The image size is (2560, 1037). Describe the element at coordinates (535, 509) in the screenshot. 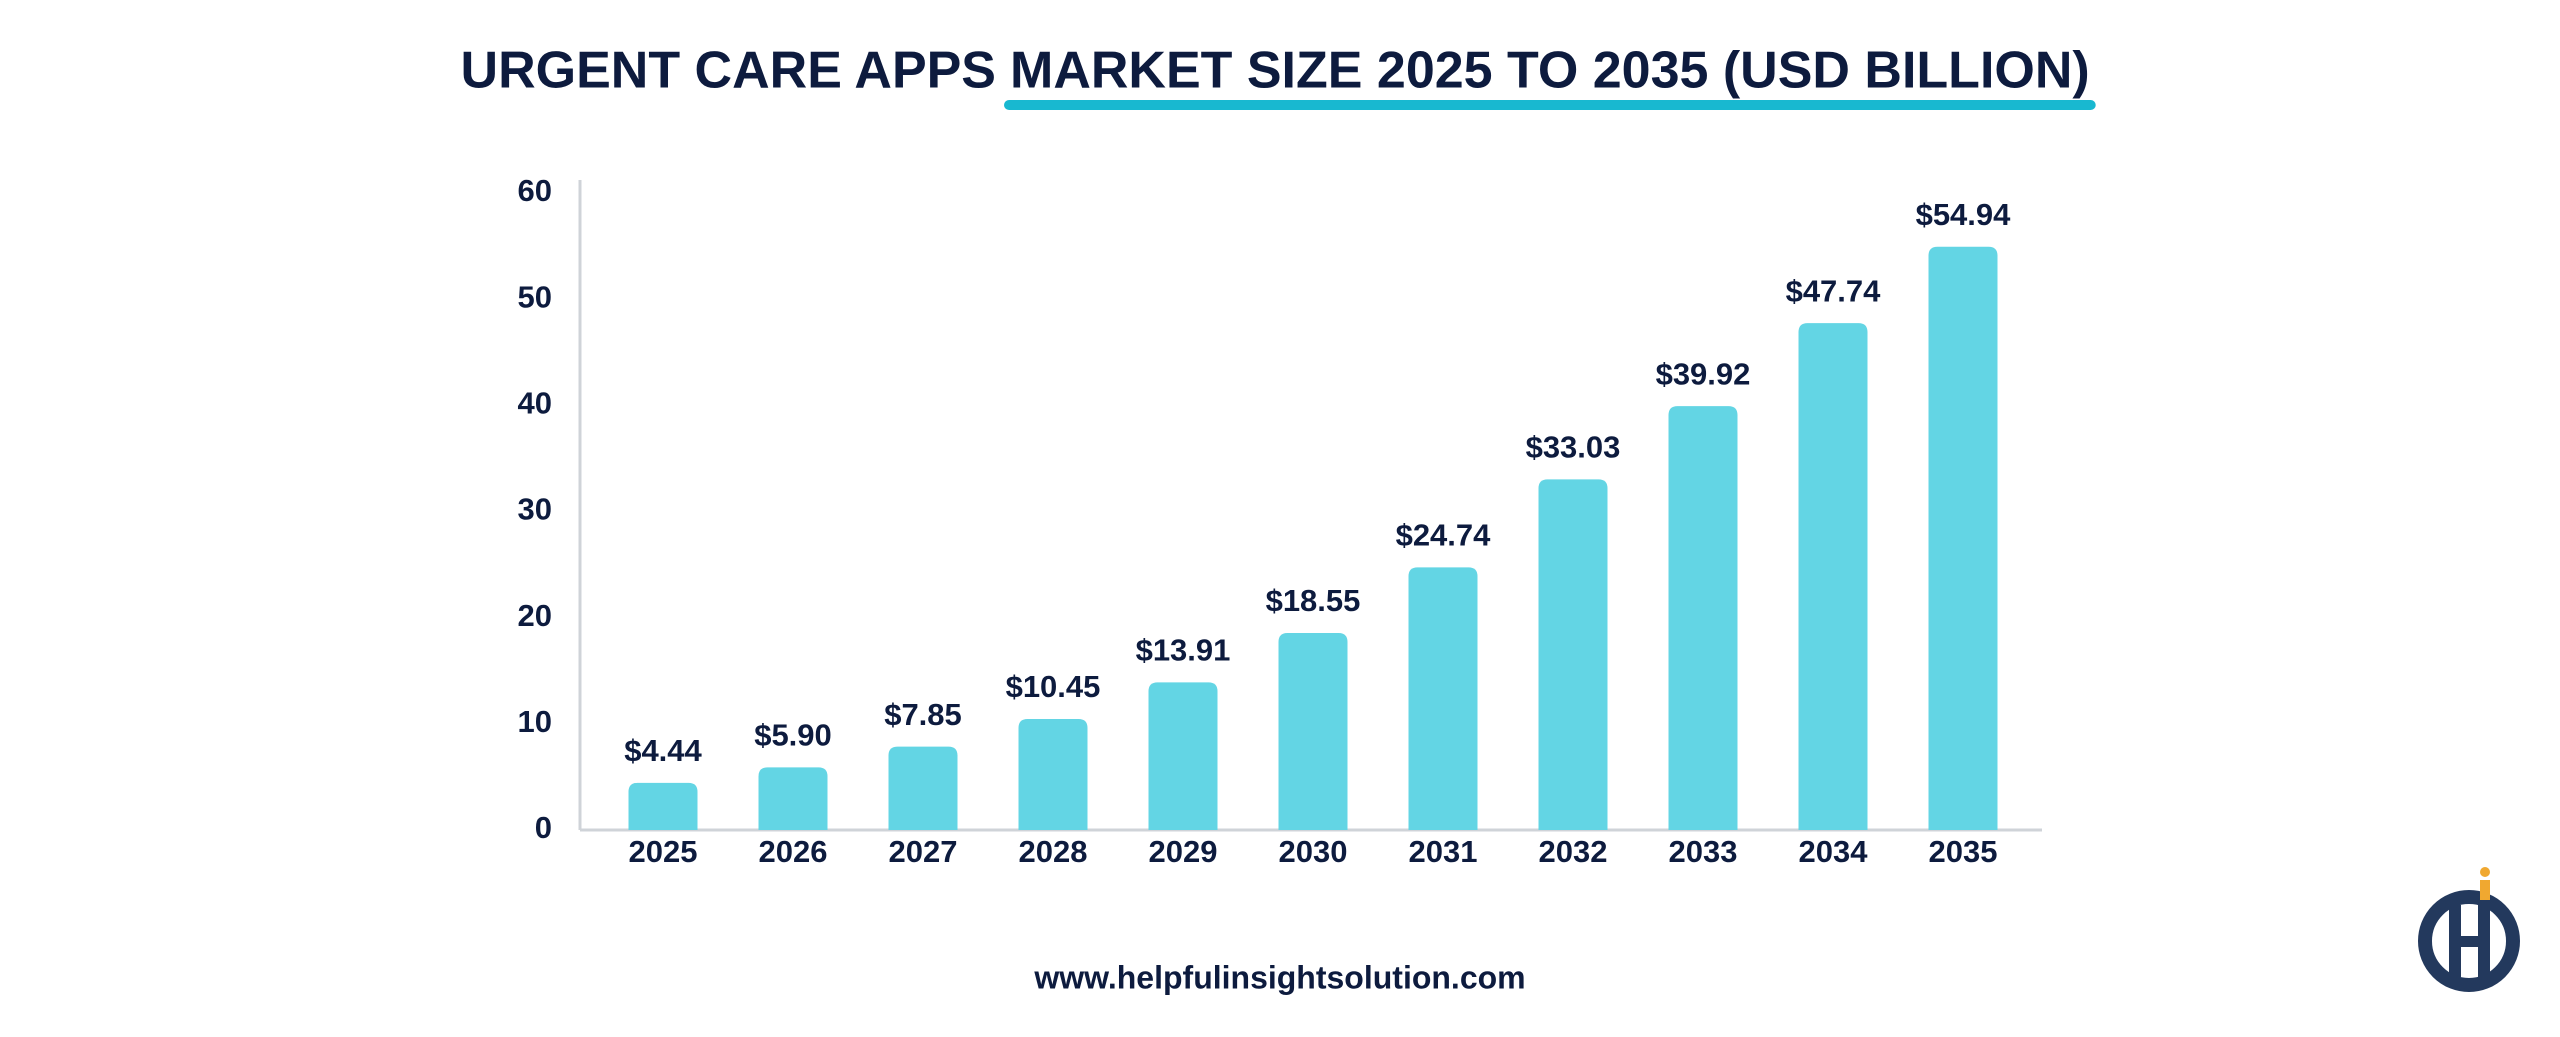

I see `y-tick-label: 30` at that location.